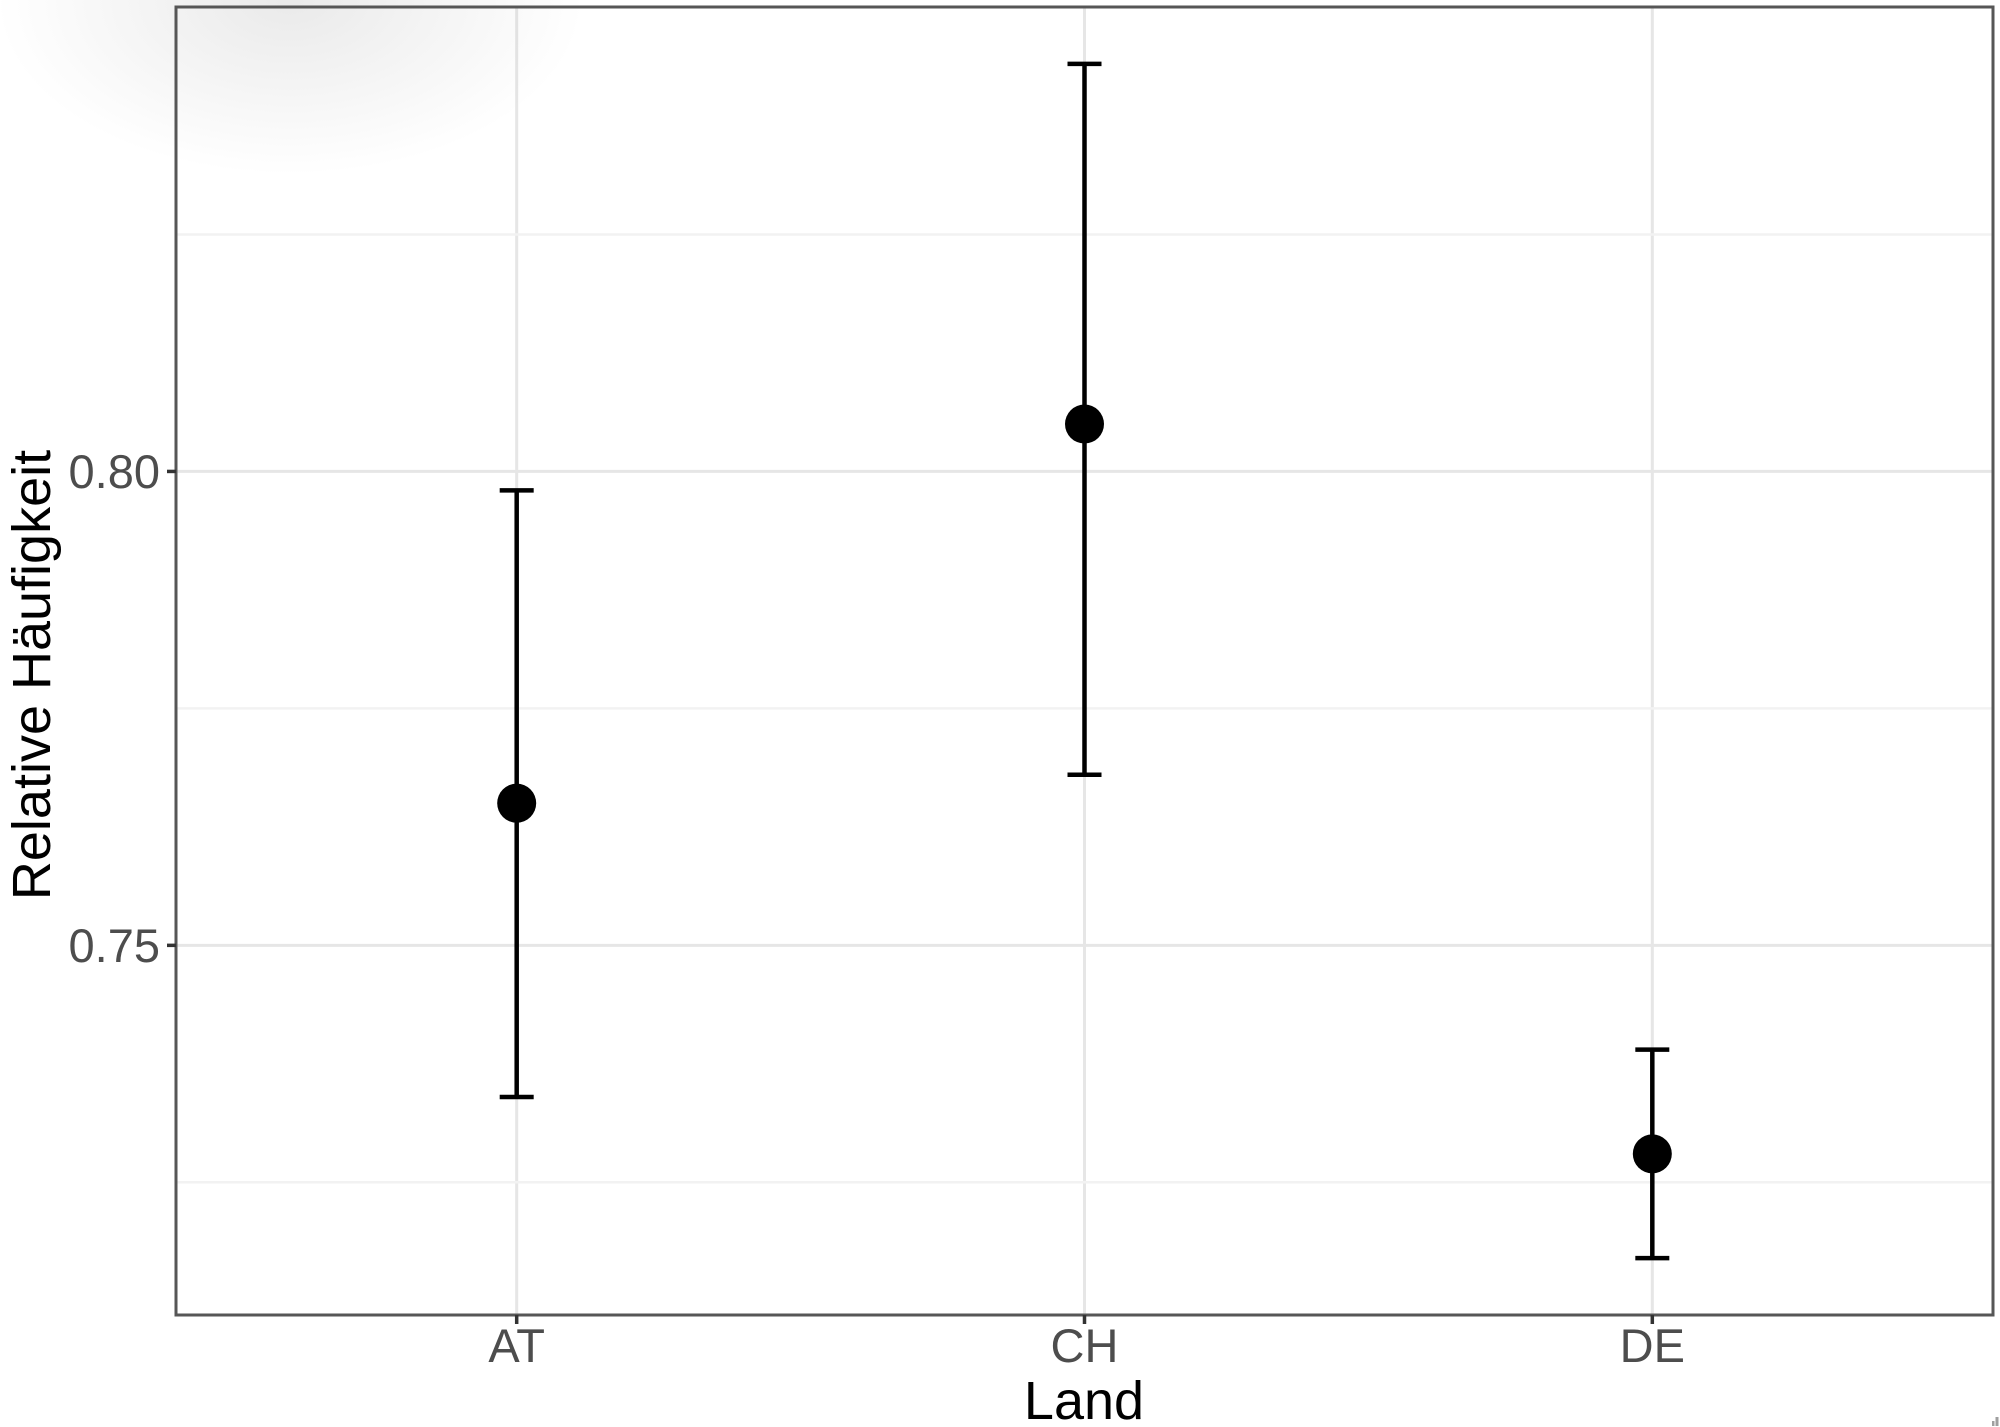  What do you see at coordinates (517, 803) in the screenshot?
I see `data-point-at` at bounding box center [517, 803].